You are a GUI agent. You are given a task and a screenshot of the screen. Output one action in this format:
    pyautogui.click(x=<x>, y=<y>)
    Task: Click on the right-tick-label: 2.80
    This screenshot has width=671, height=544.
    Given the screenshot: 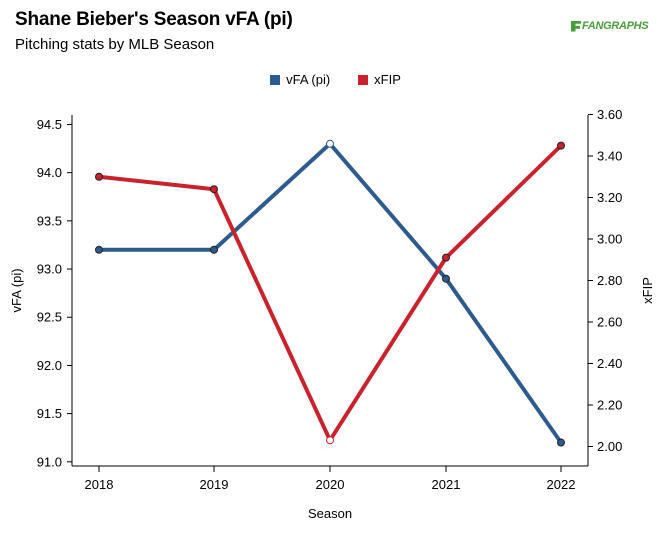 What is the action you would take?
    pyautogui.click(x=609, y=280)
    